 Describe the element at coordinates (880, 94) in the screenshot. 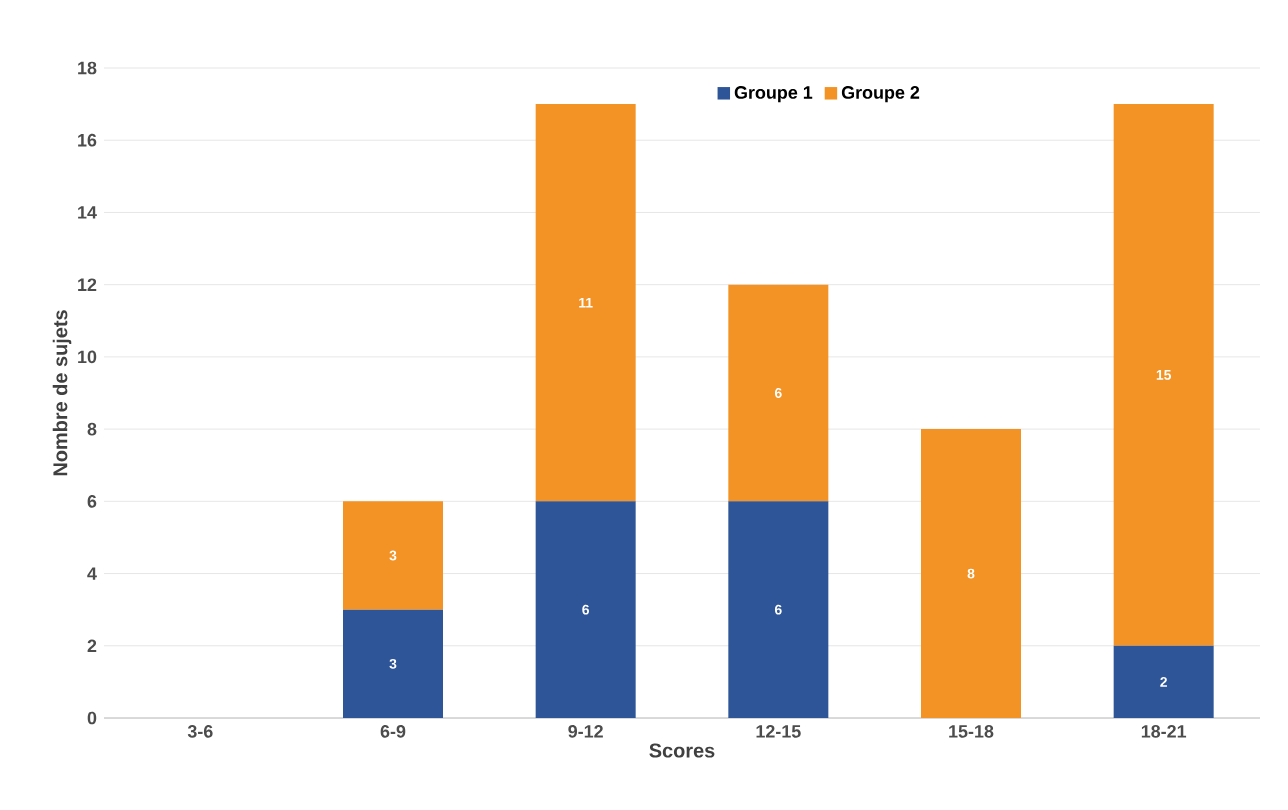

I see `legend-label: Groupe 2` at that location.